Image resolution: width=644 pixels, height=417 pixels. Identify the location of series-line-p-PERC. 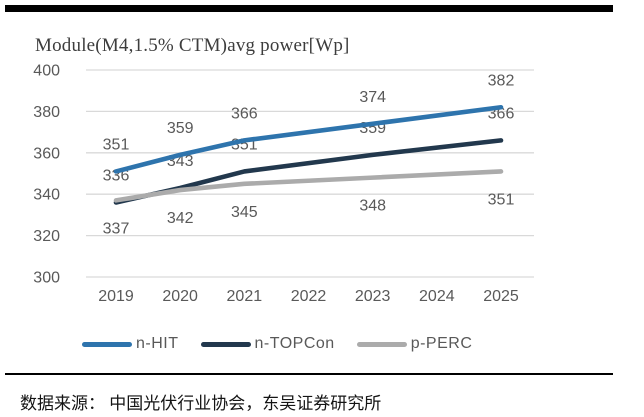
(308, 186).